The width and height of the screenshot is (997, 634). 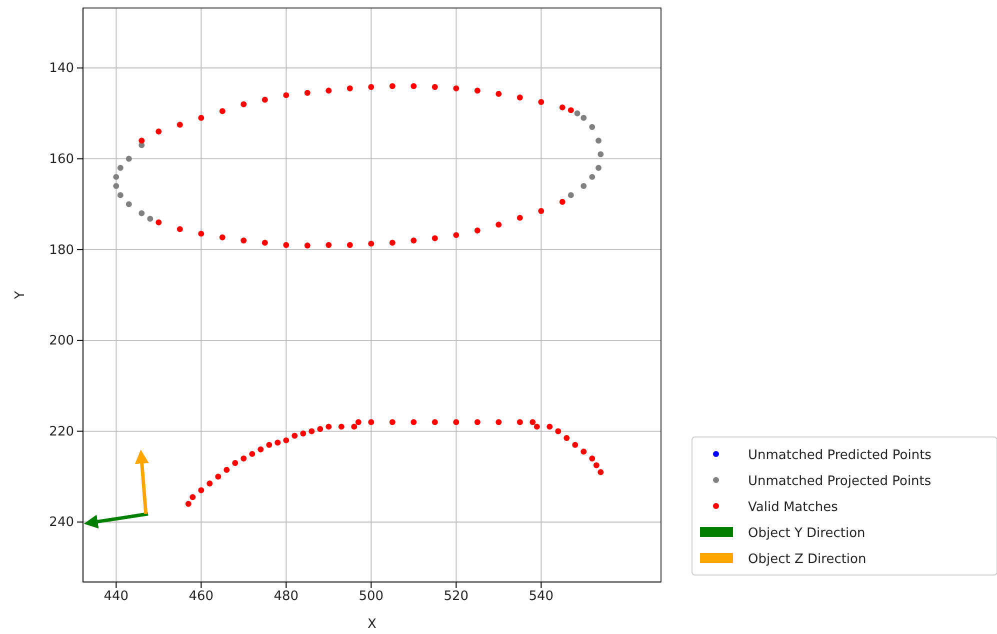 What do you see at coordinates (807, 533) in the screenshot?
I see `legend-label: Object Y Direction` at bounding box center [807, 533].